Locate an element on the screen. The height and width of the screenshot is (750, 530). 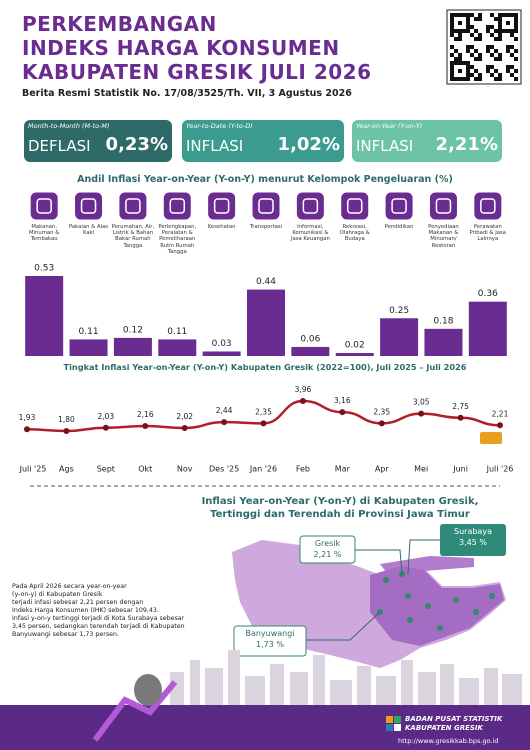
org-name: KABUPATEN GRESIK is located at coordinates (444, 728).